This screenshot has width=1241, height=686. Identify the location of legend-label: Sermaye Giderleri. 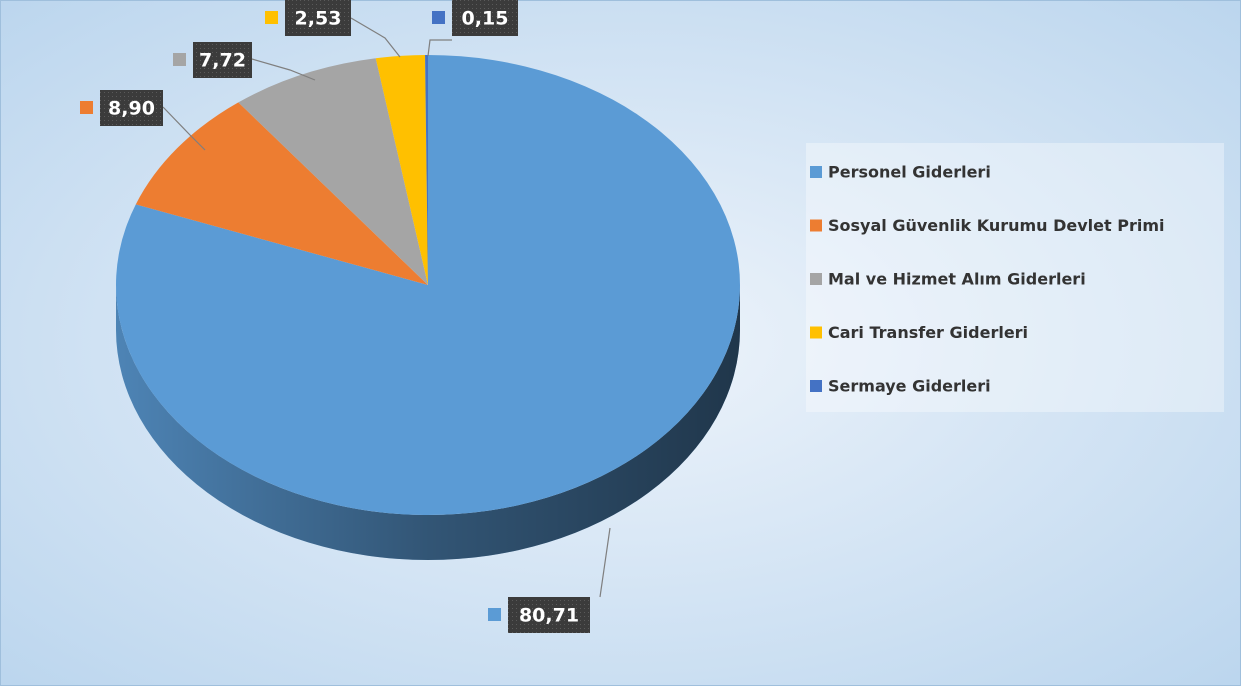
(909, 386).